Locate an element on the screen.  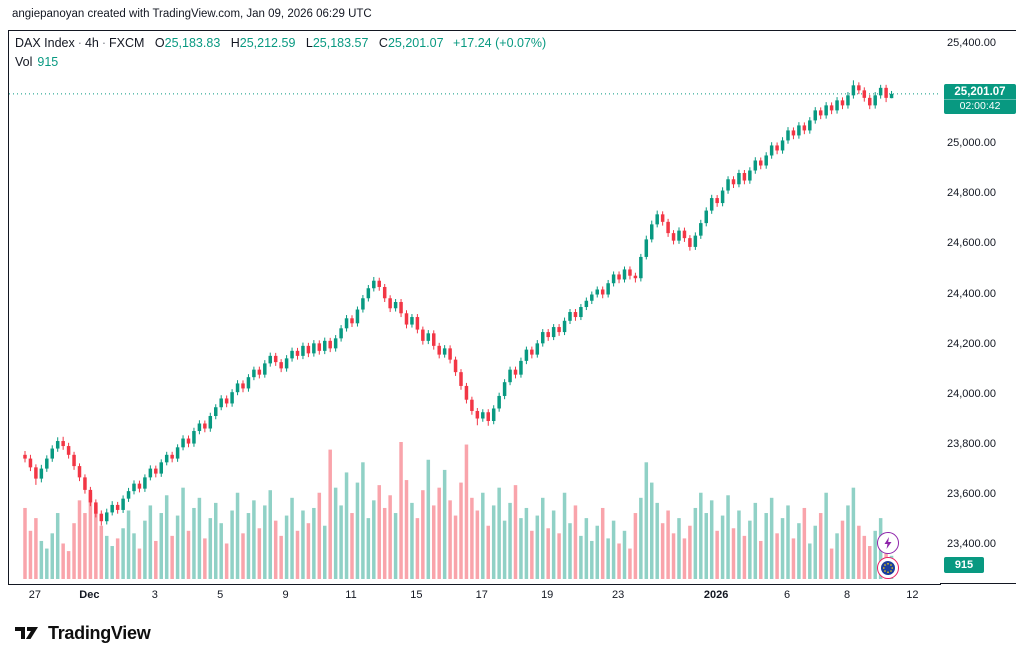
volume-legend: Vol 915 is located at coordinates (36, 62).